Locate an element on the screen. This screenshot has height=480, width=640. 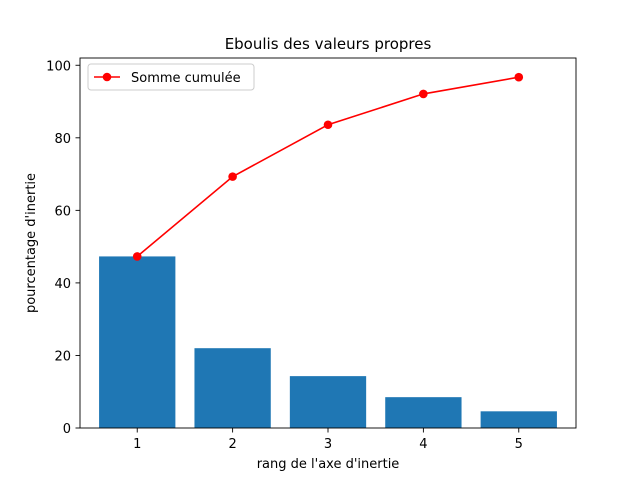
x-axis-label: rang de l'axe d'inertie is located at coordinates (328, 464).